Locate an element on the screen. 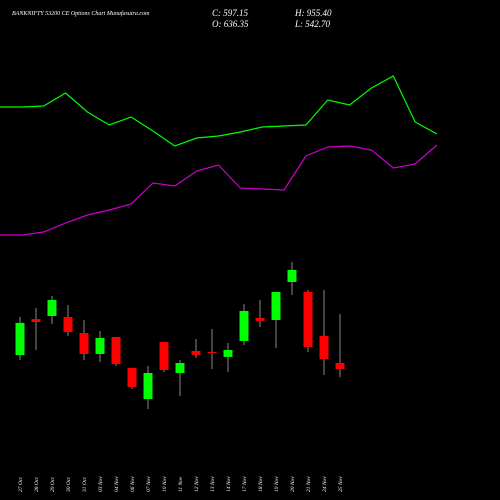 Image resolution: width=500 pixels, height=500 pixels. x-tick-label: 19 Nov is located at coordinates (277, 484).